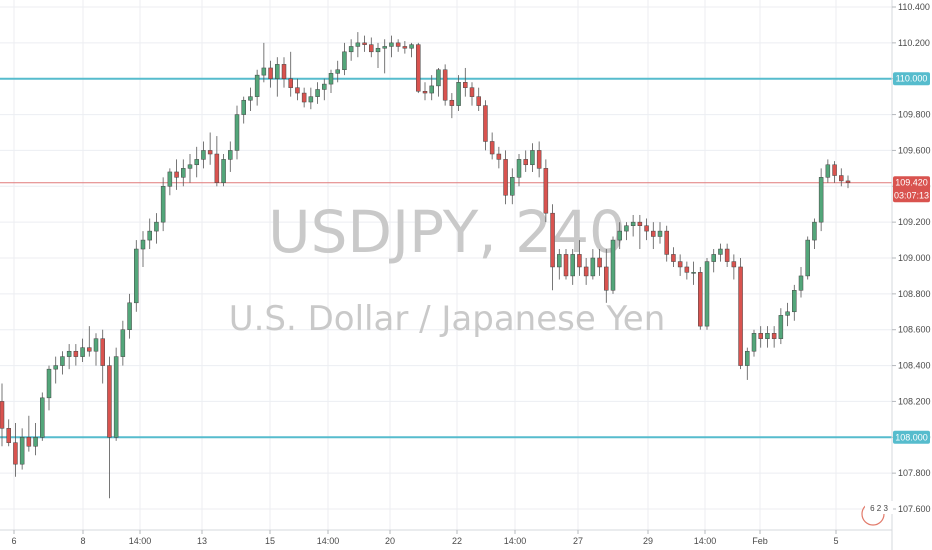 The height and width of the screenshot is (550, 932). I want to click on price-tick-label: 108.600, so click(914, 330).